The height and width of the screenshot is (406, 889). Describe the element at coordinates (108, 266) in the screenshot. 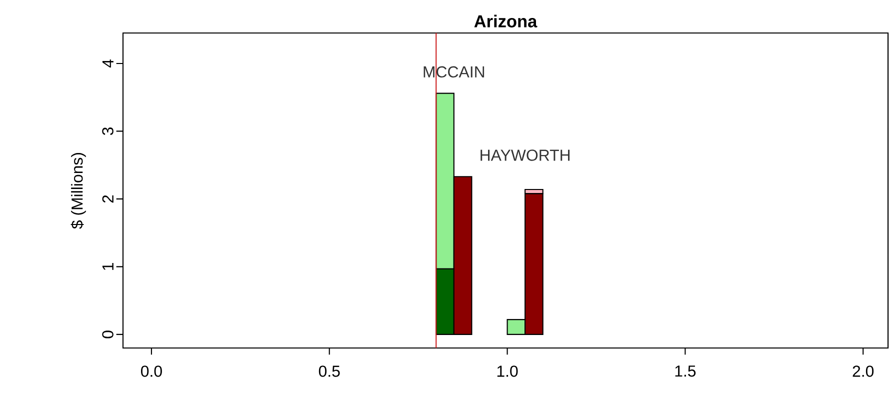

I see `y-tick-label: 1` at that location.